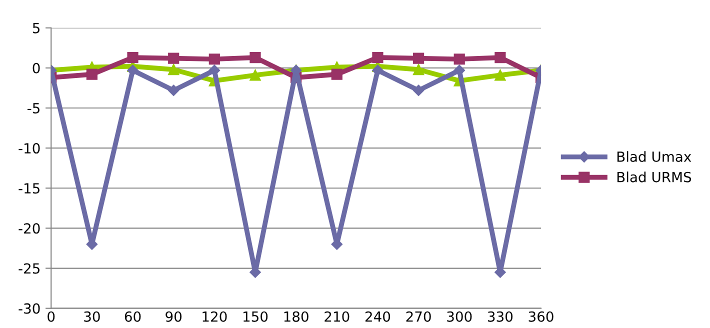  I want to click on x-tick-label: 120, so click(214, 316).